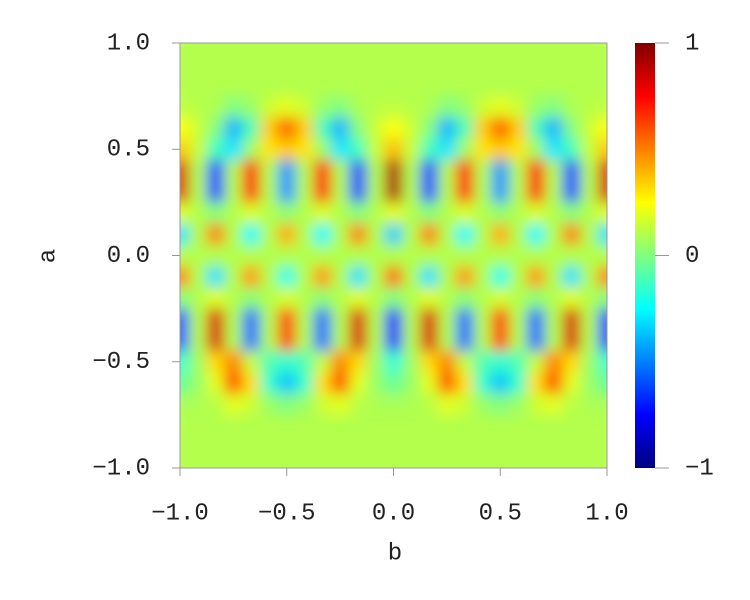 Image resolution: width=750 pixels, height=600 pixels. I want to click on x-tick-label: −0.5, so click(287, 513).